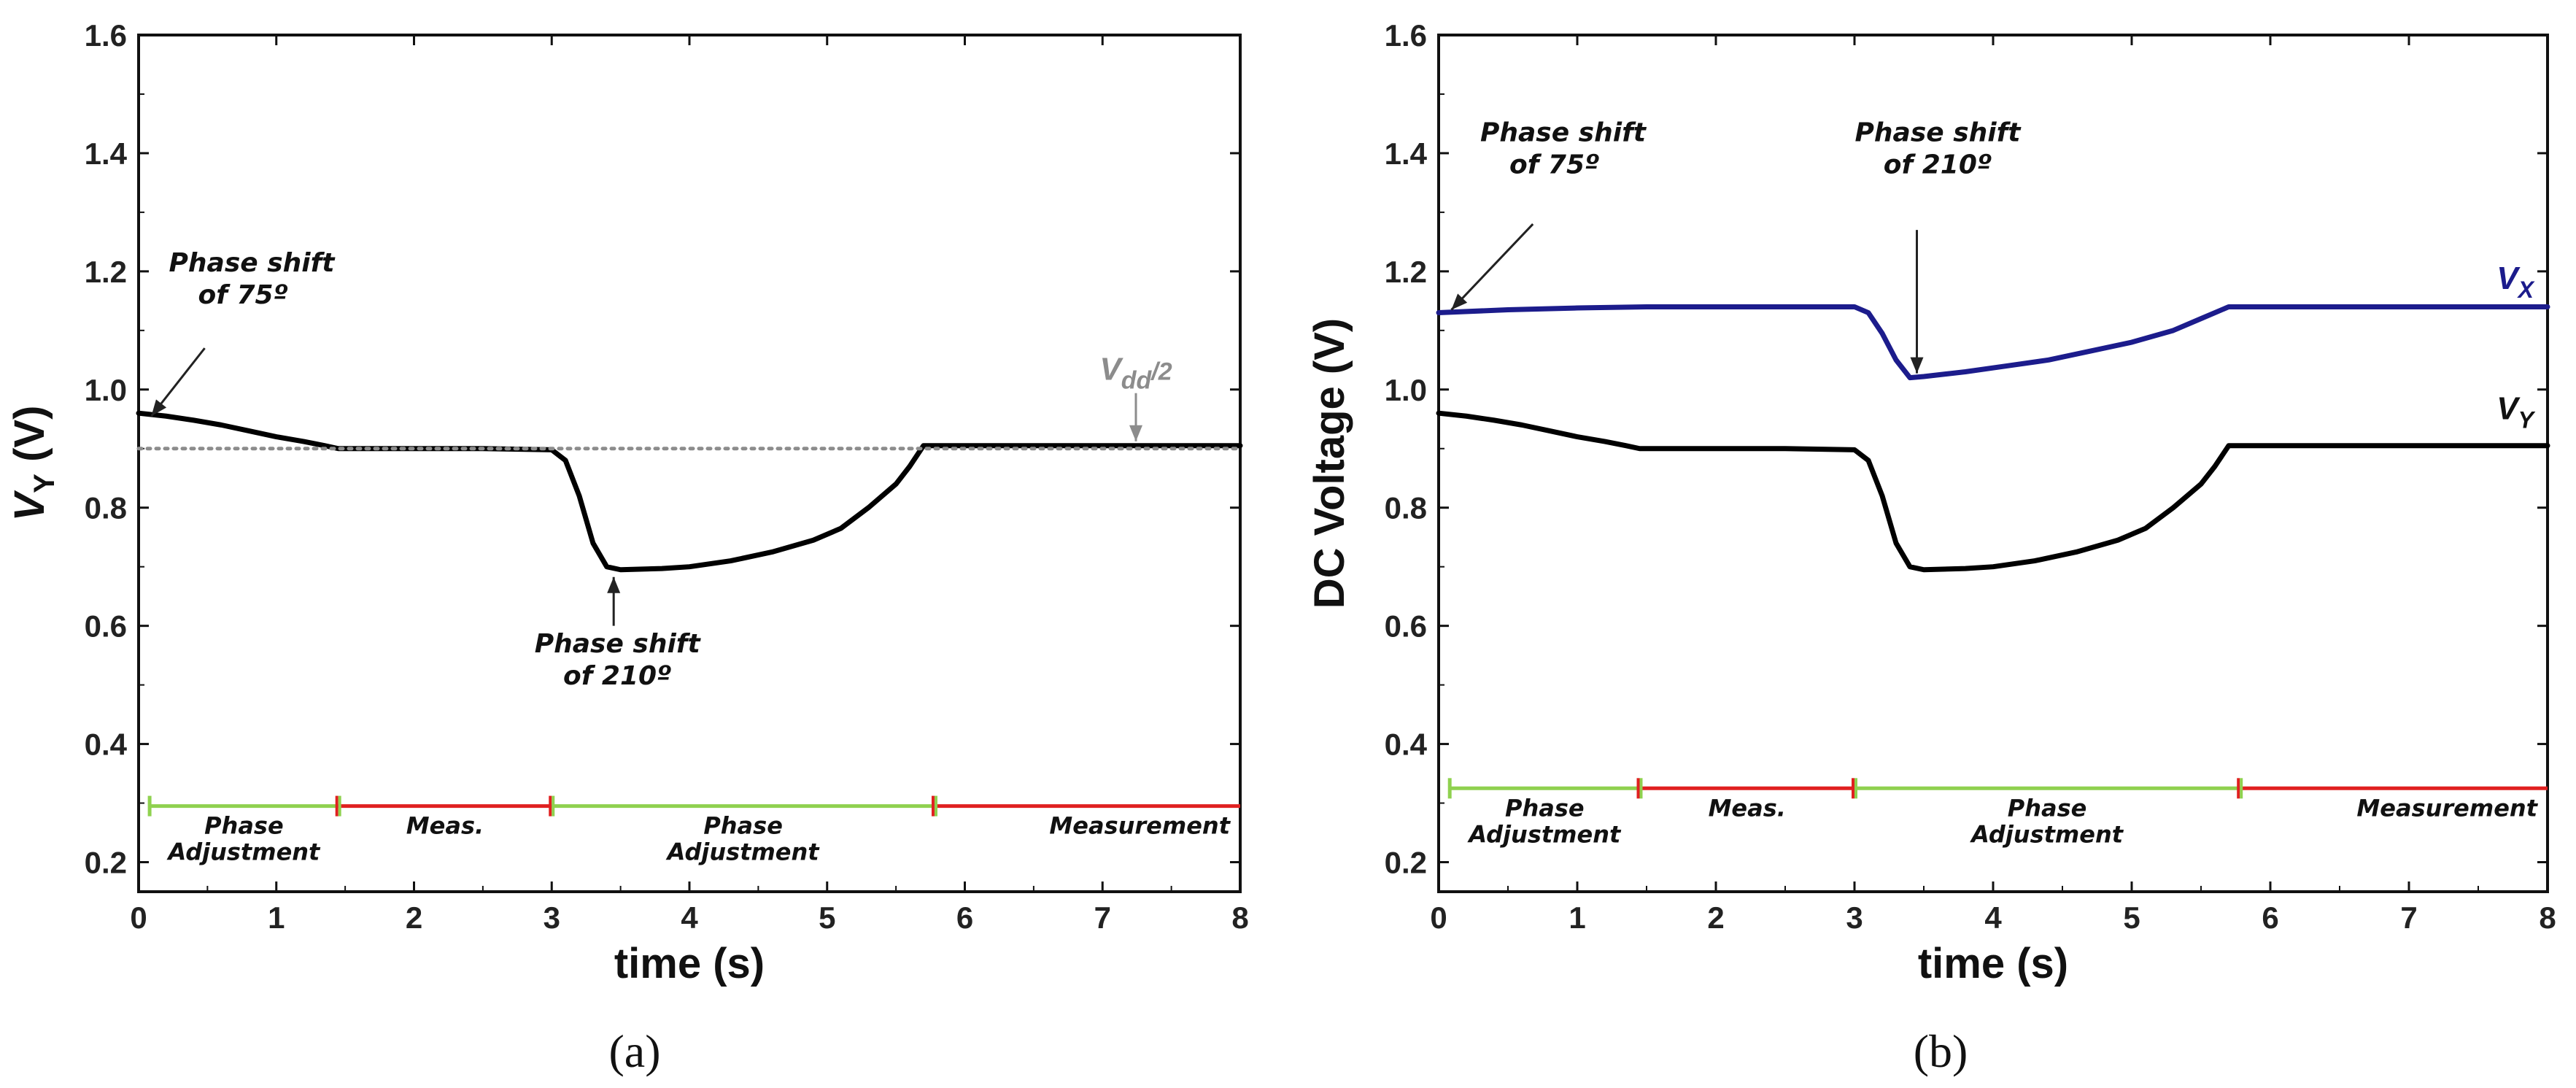  Describe the element at coordinates (1329, 463) in the screenshot. I see `y-axis-label: DC Voltage (V)` at that location.